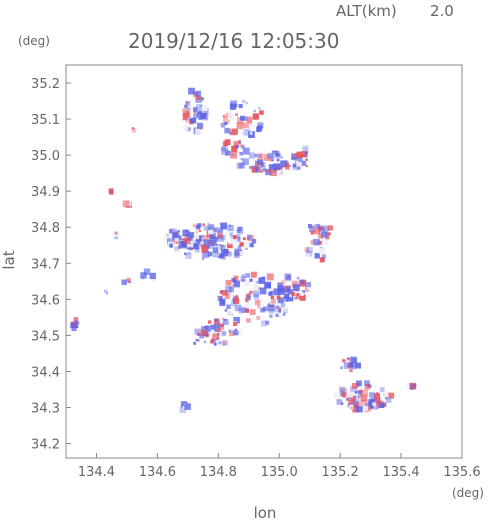 The width and height of the screenshot is (491, 521). Describe the element at coordinates (468, 493) in the screenshot. I see `x-axis-unit: (deg)` at that location.